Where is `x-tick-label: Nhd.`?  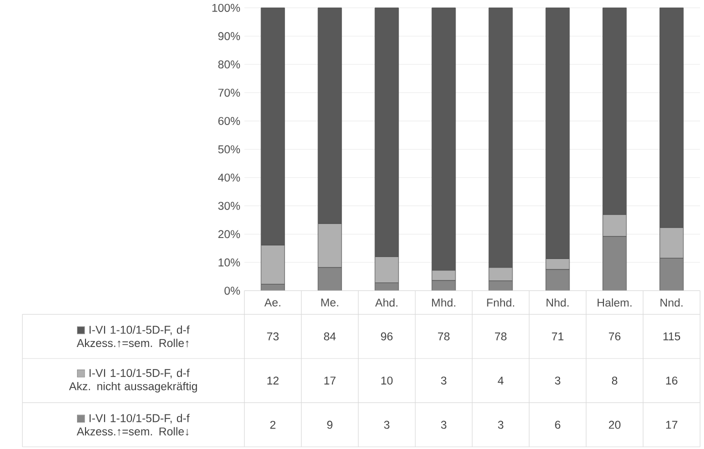
x-tick-label: Nhd. is located at coordinates (557, 302).